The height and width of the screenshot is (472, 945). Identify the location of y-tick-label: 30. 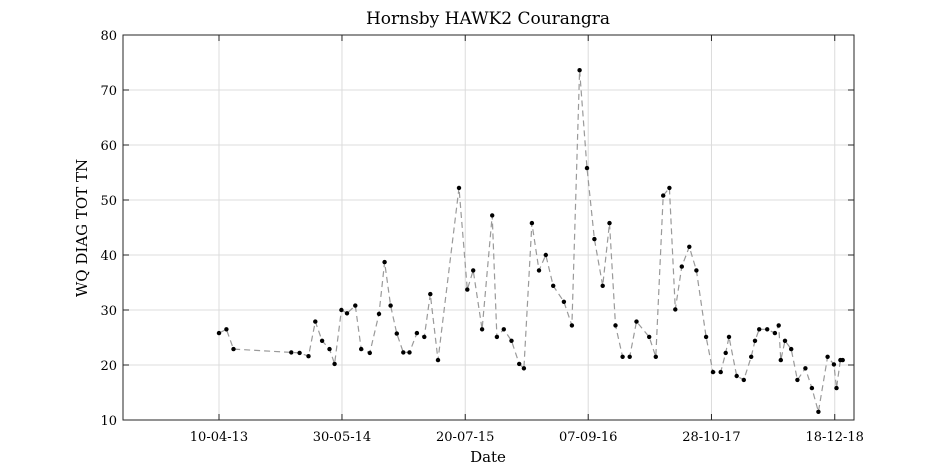
(108, 311).